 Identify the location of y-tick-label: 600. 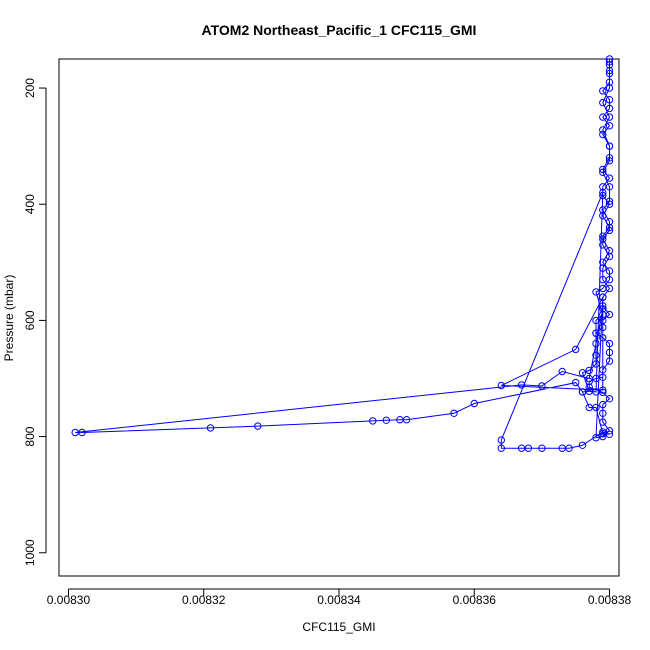
(30, 320).